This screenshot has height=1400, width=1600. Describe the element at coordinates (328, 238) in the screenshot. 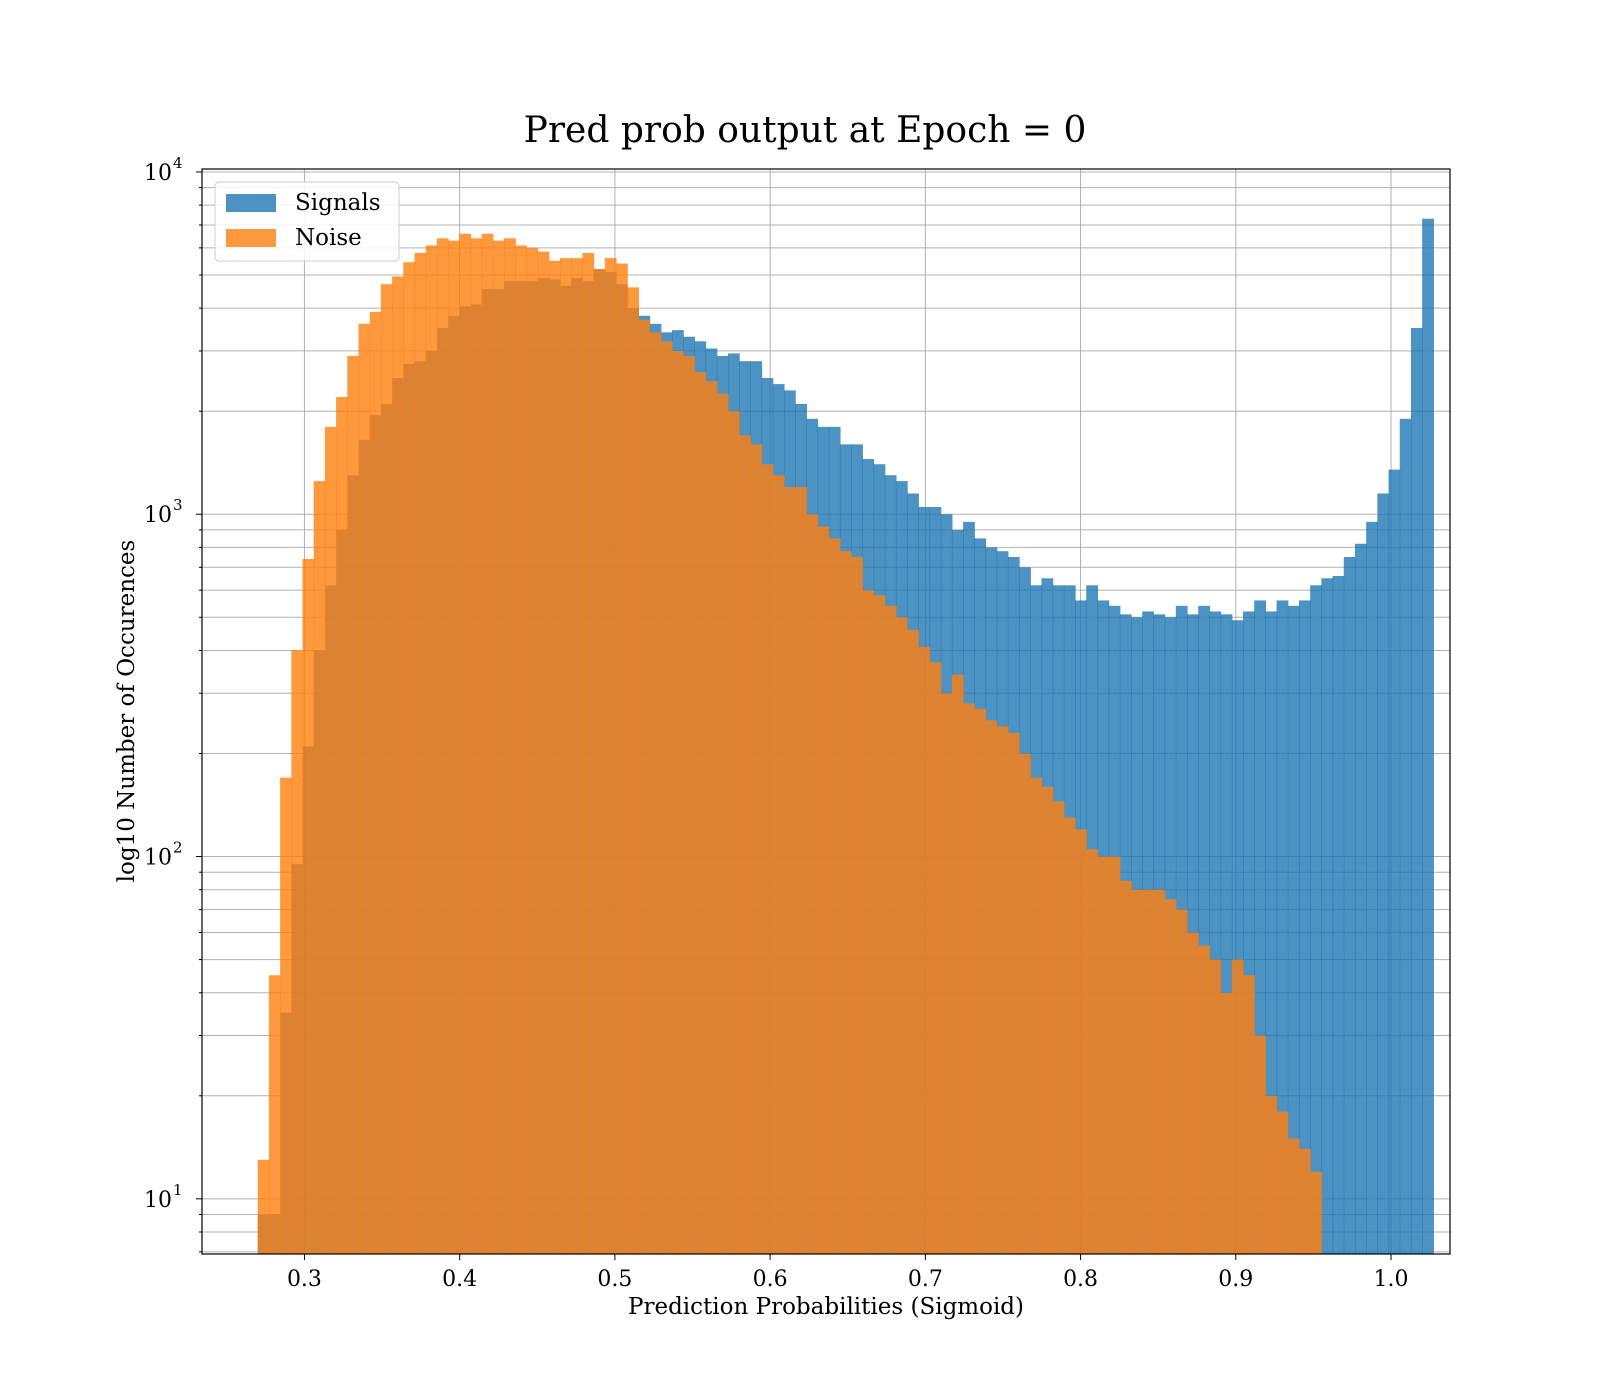

I see `legend-label-noise: Noise` at that location.